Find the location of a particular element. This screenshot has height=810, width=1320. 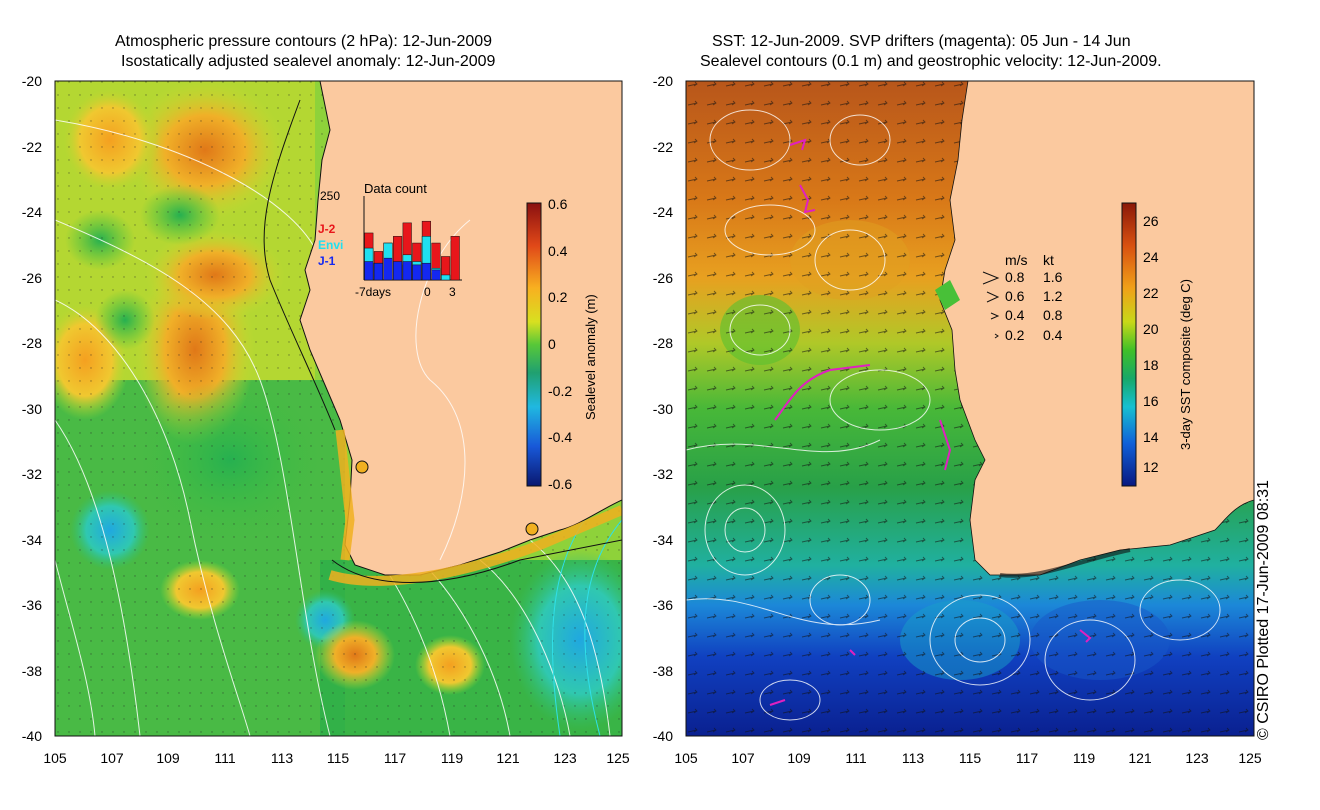

legend-j1: J-1 is located at coordinates (327, 261).